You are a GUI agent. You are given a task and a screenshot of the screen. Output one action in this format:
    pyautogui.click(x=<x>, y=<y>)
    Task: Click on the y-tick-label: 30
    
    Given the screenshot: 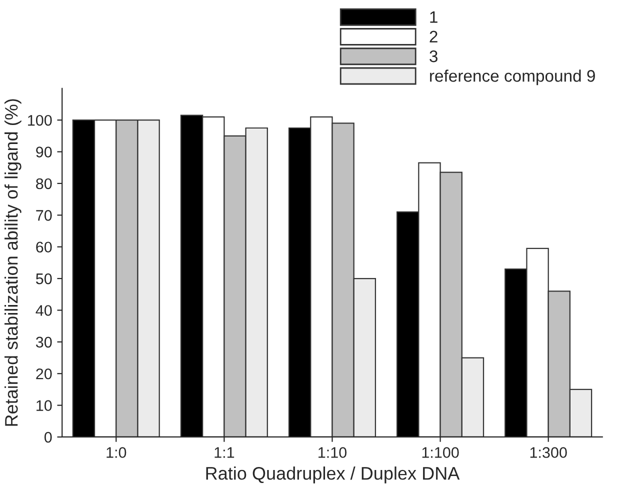 What is the action you would take?
    pyautogui.click(x=44, y=342)
    